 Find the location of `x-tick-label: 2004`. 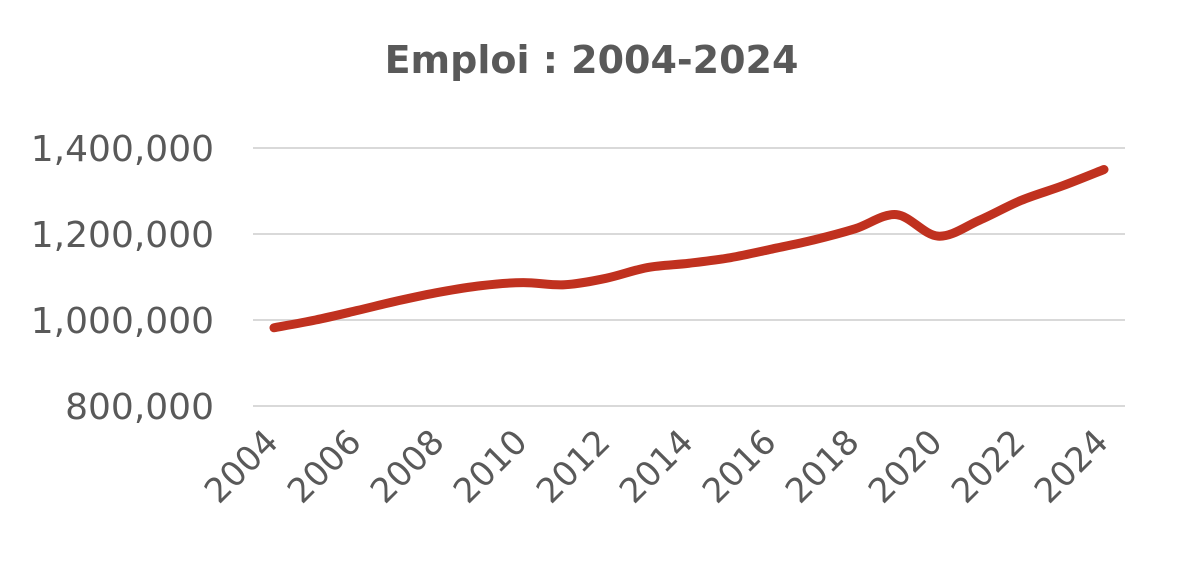

x-tick-label: 2004 is located at coordinates (241, 466).